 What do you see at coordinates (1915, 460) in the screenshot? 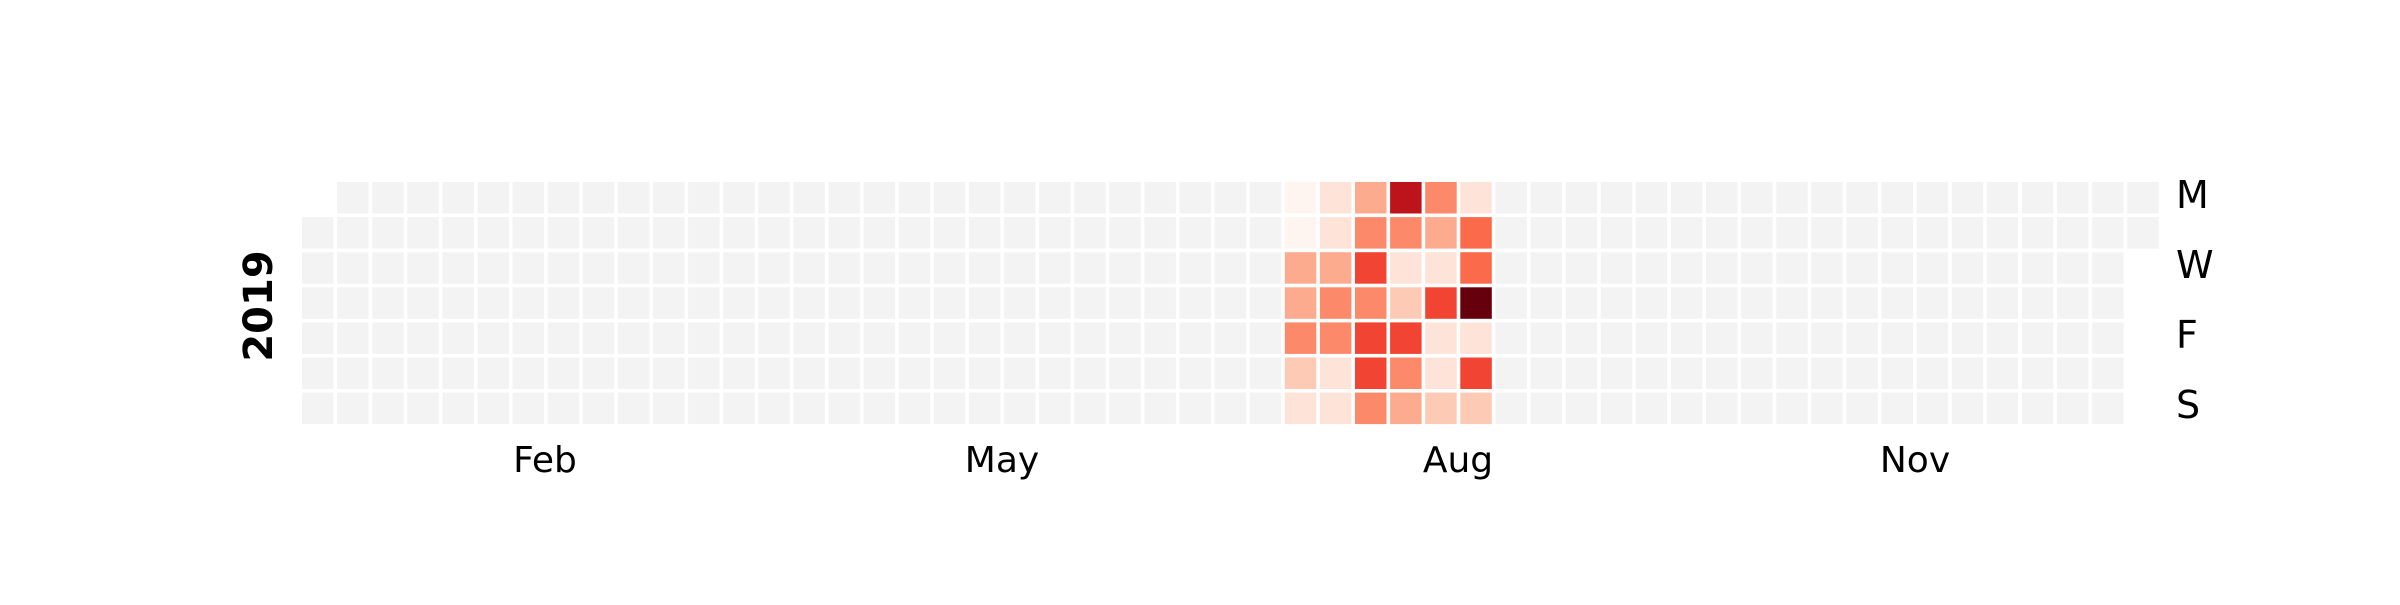
I see `month-label: Nov` at bounding box center [1915, 460].